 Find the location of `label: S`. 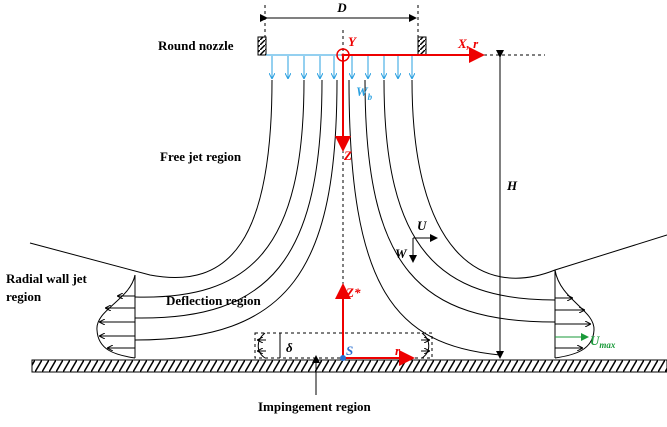

label: S is located at coordinates (349, 350).